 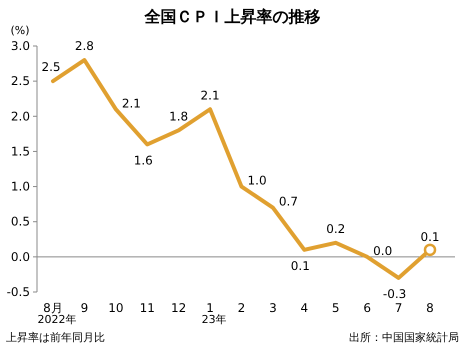 What do you see at coordinates (257, 181) in the screenshot?
I see `data-label: 1.0` at bounding box center [257, 181].